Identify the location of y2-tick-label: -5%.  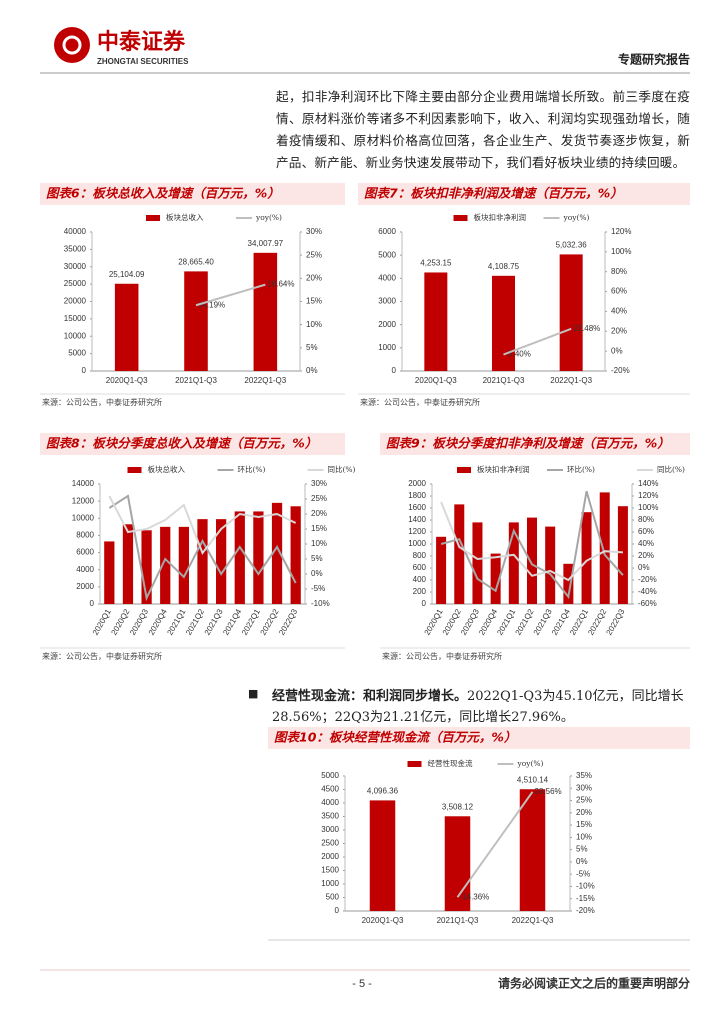
(318, 588).